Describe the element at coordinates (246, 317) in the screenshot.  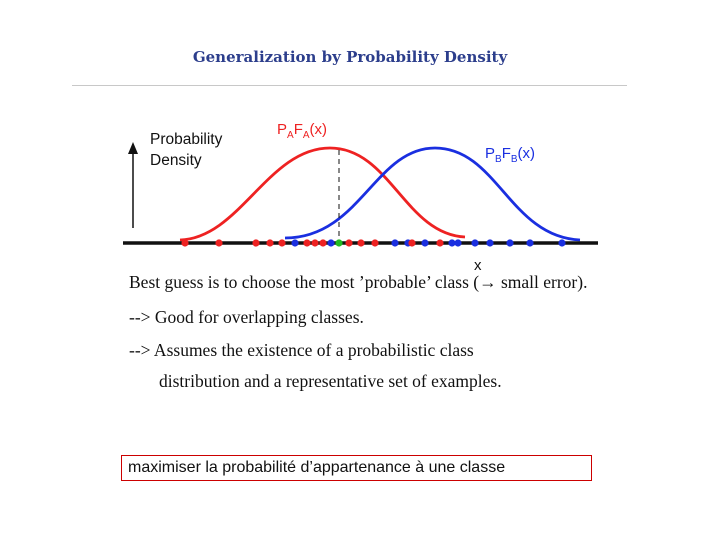
I see `bullet-overlapping-classes: --> Good for overlapping classes.` at that location.